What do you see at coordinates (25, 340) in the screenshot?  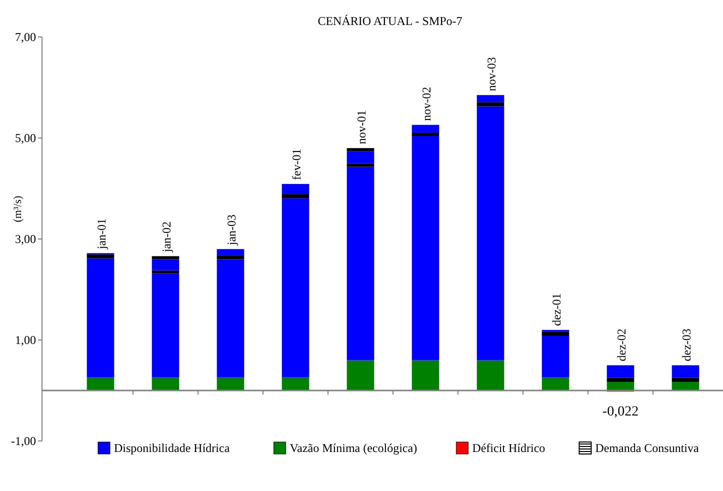 I see `y-tick-label: 1,00` at bounding box center [25, 340].